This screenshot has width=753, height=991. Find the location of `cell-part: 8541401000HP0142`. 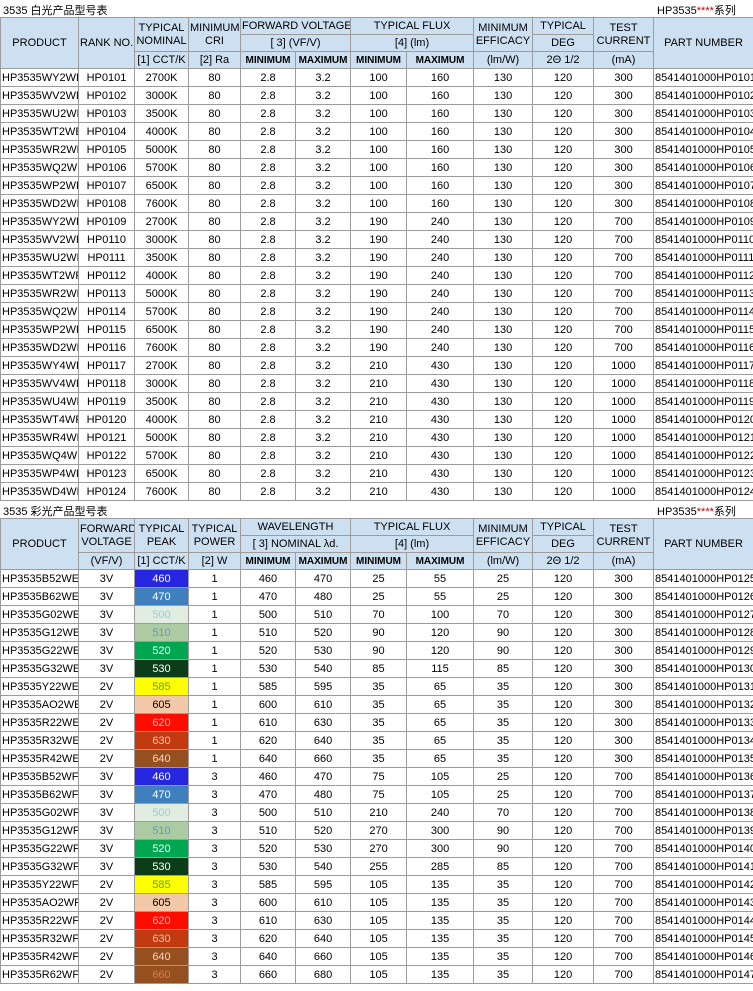

cell-part: 8541401000HP0142 is located at coordinates (703, 884).